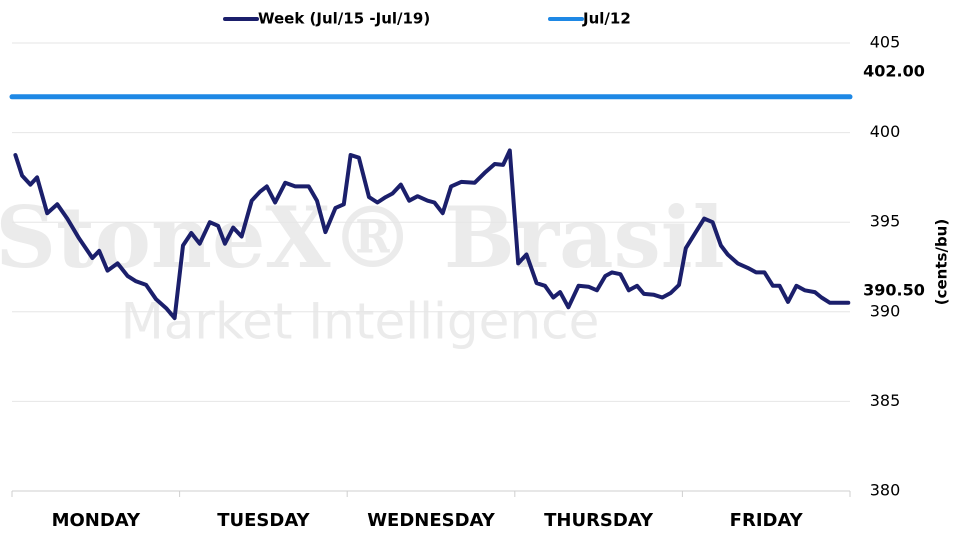 Image resolution: width=975 pixels, height=535 pixels. Describe the element at coordinates (894, 70) in the screenshot. I see `end-value-label: 402.00` at that location.